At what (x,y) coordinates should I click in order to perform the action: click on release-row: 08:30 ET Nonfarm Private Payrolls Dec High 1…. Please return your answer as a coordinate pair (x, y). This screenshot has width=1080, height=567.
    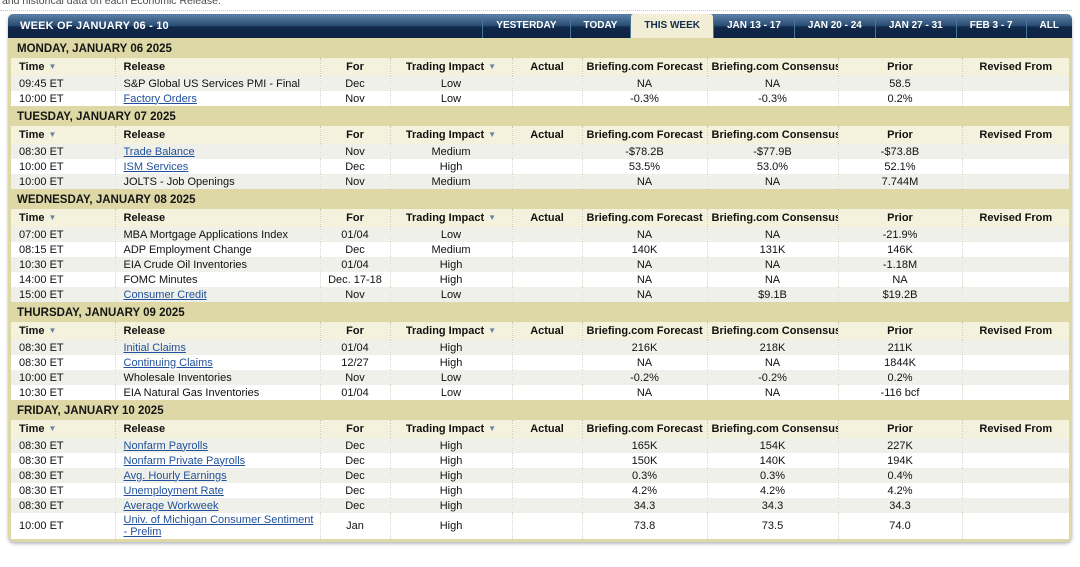
    Looking at the image, I should click on (540, 460).